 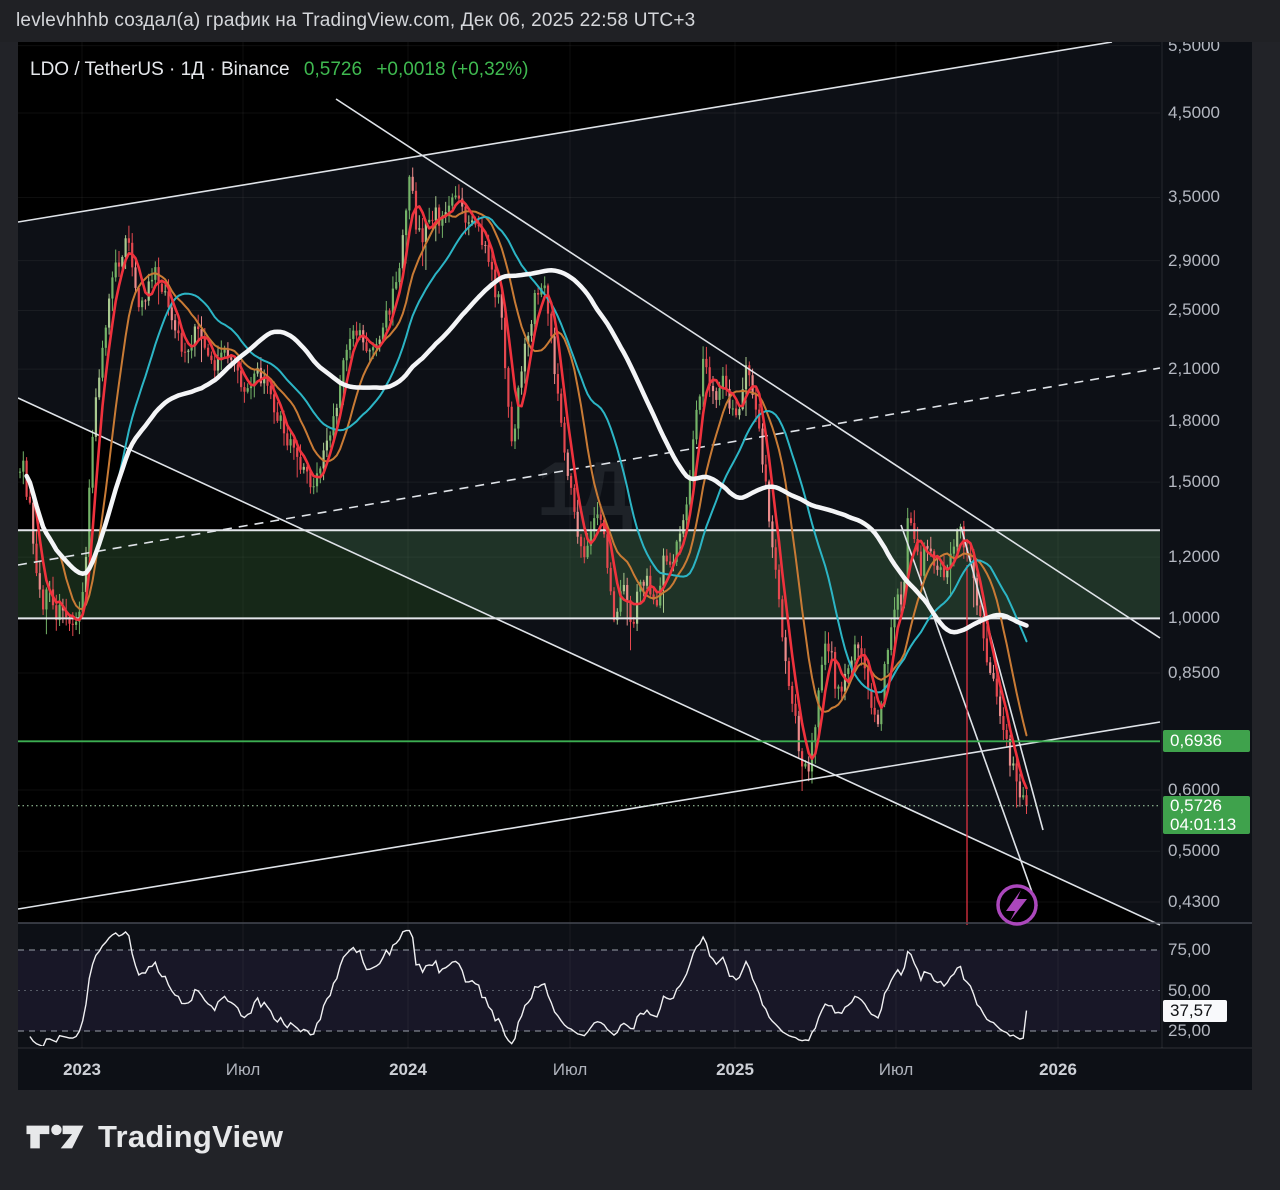 What do you see at coordinates (1203, 824) in the screenshot?
I see `countdown-timer: 04:01:13` at bounding box center [1203, 824].